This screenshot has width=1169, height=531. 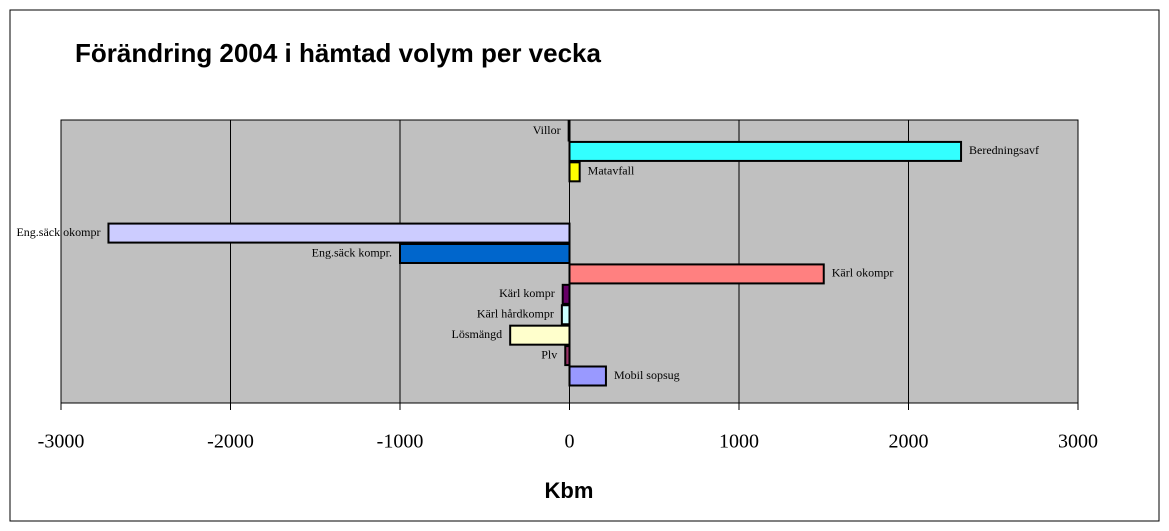 I want to click on data-label: Eng.säck kompr., so click(x=352, y=252).